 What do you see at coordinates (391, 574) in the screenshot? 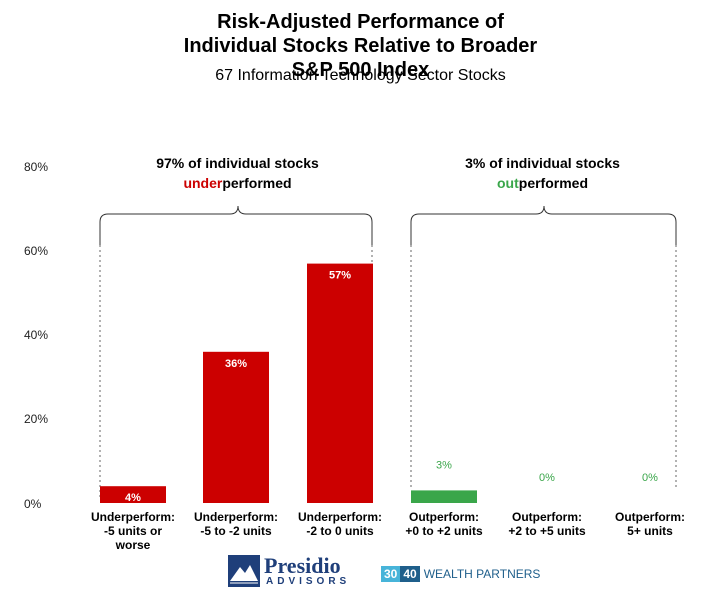
I see `partner-num1: 30` at bounding box center [391, 574].